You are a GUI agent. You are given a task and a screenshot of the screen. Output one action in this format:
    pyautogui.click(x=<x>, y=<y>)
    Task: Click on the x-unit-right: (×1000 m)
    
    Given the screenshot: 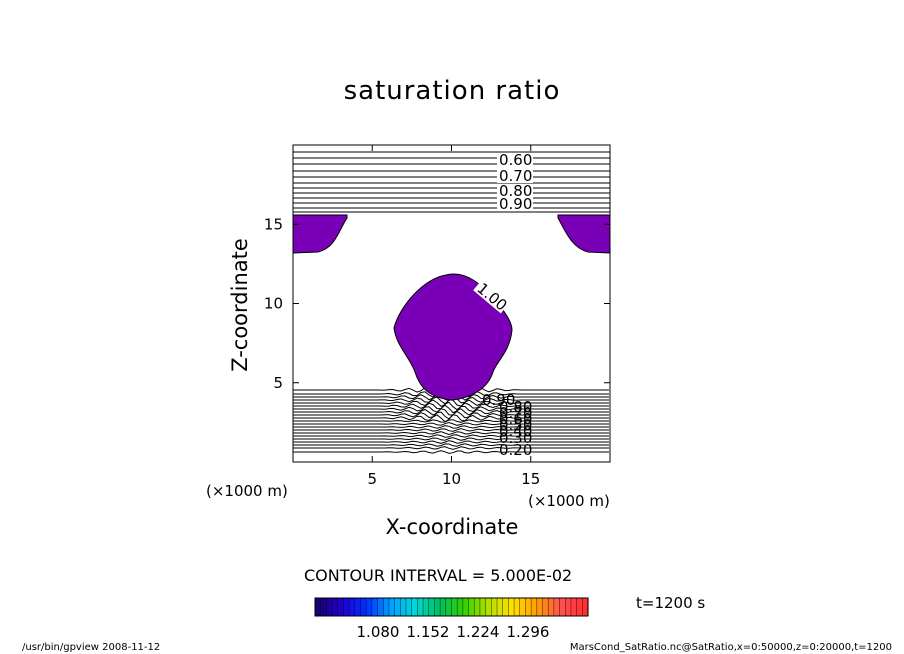 What is the action you would take?
    pyautogui.click(x=569, y=501)
    